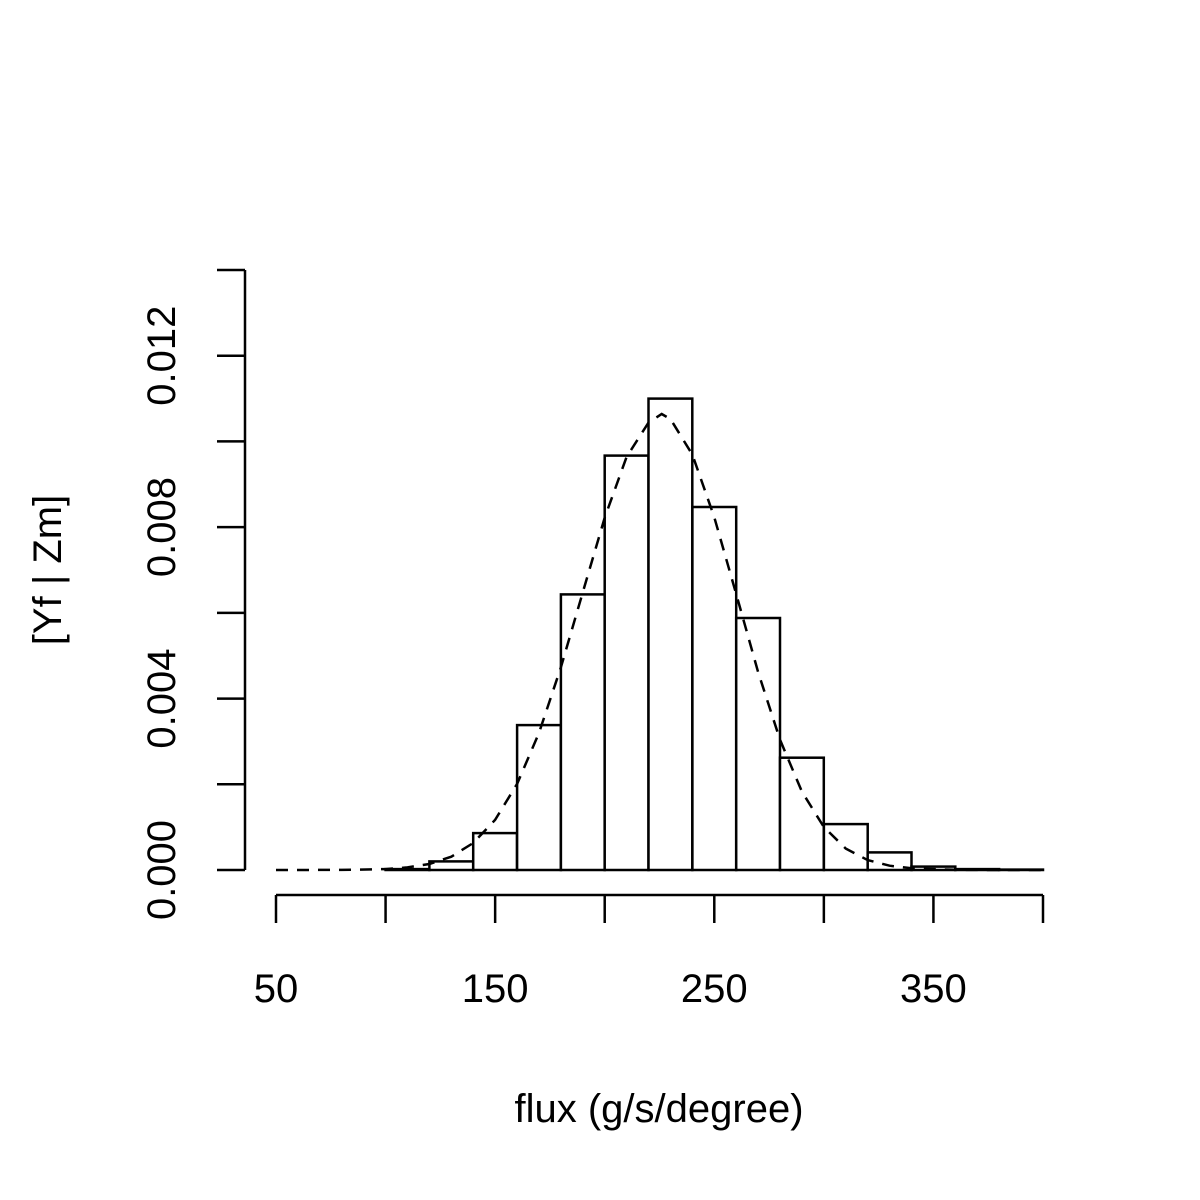 The width and height of the screenshot is (1200, 1200). I want to click on y-tick-label: 0.004, so click(162, 699).